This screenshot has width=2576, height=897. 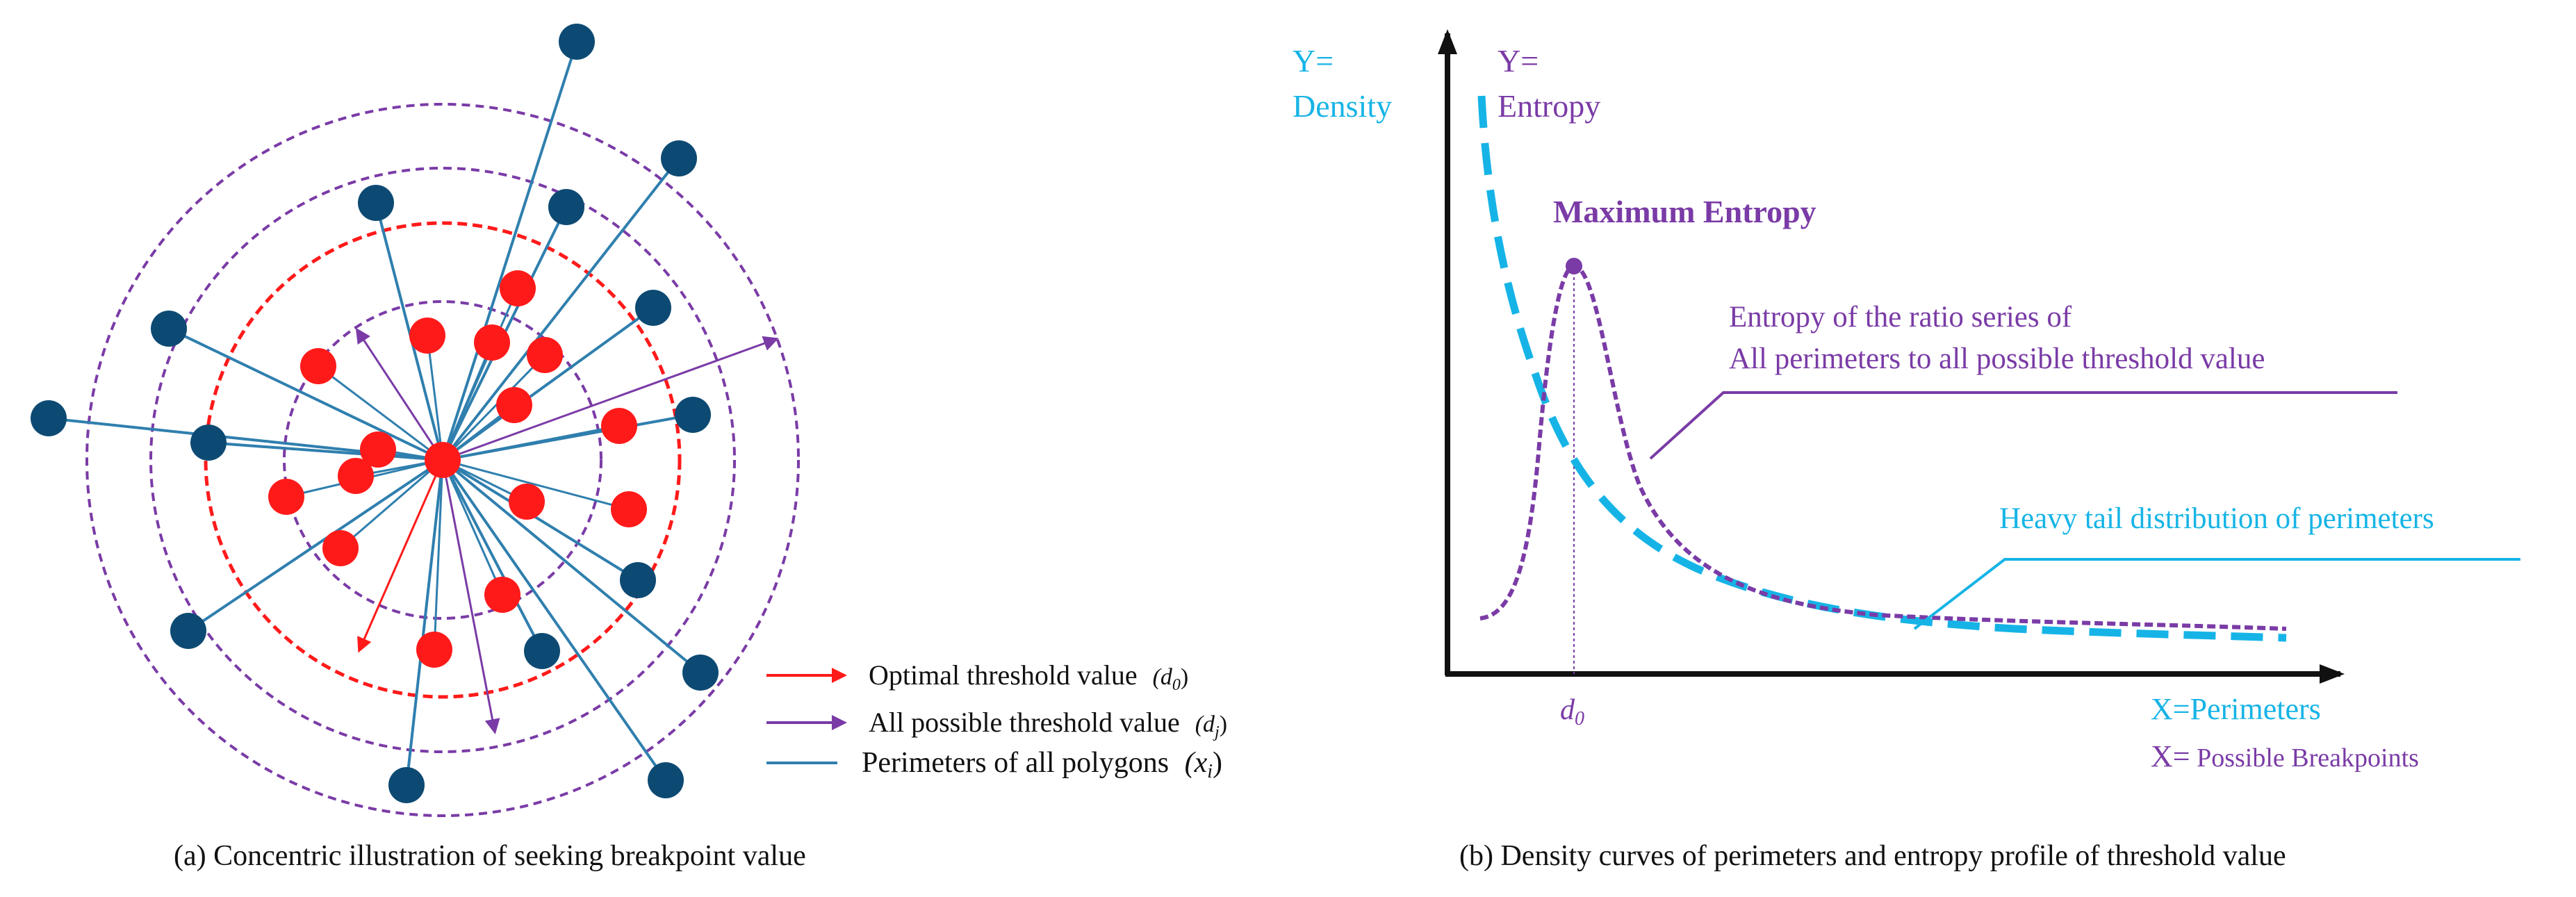 I want to click on optimal-red-circle, so click(x=443, y=460).